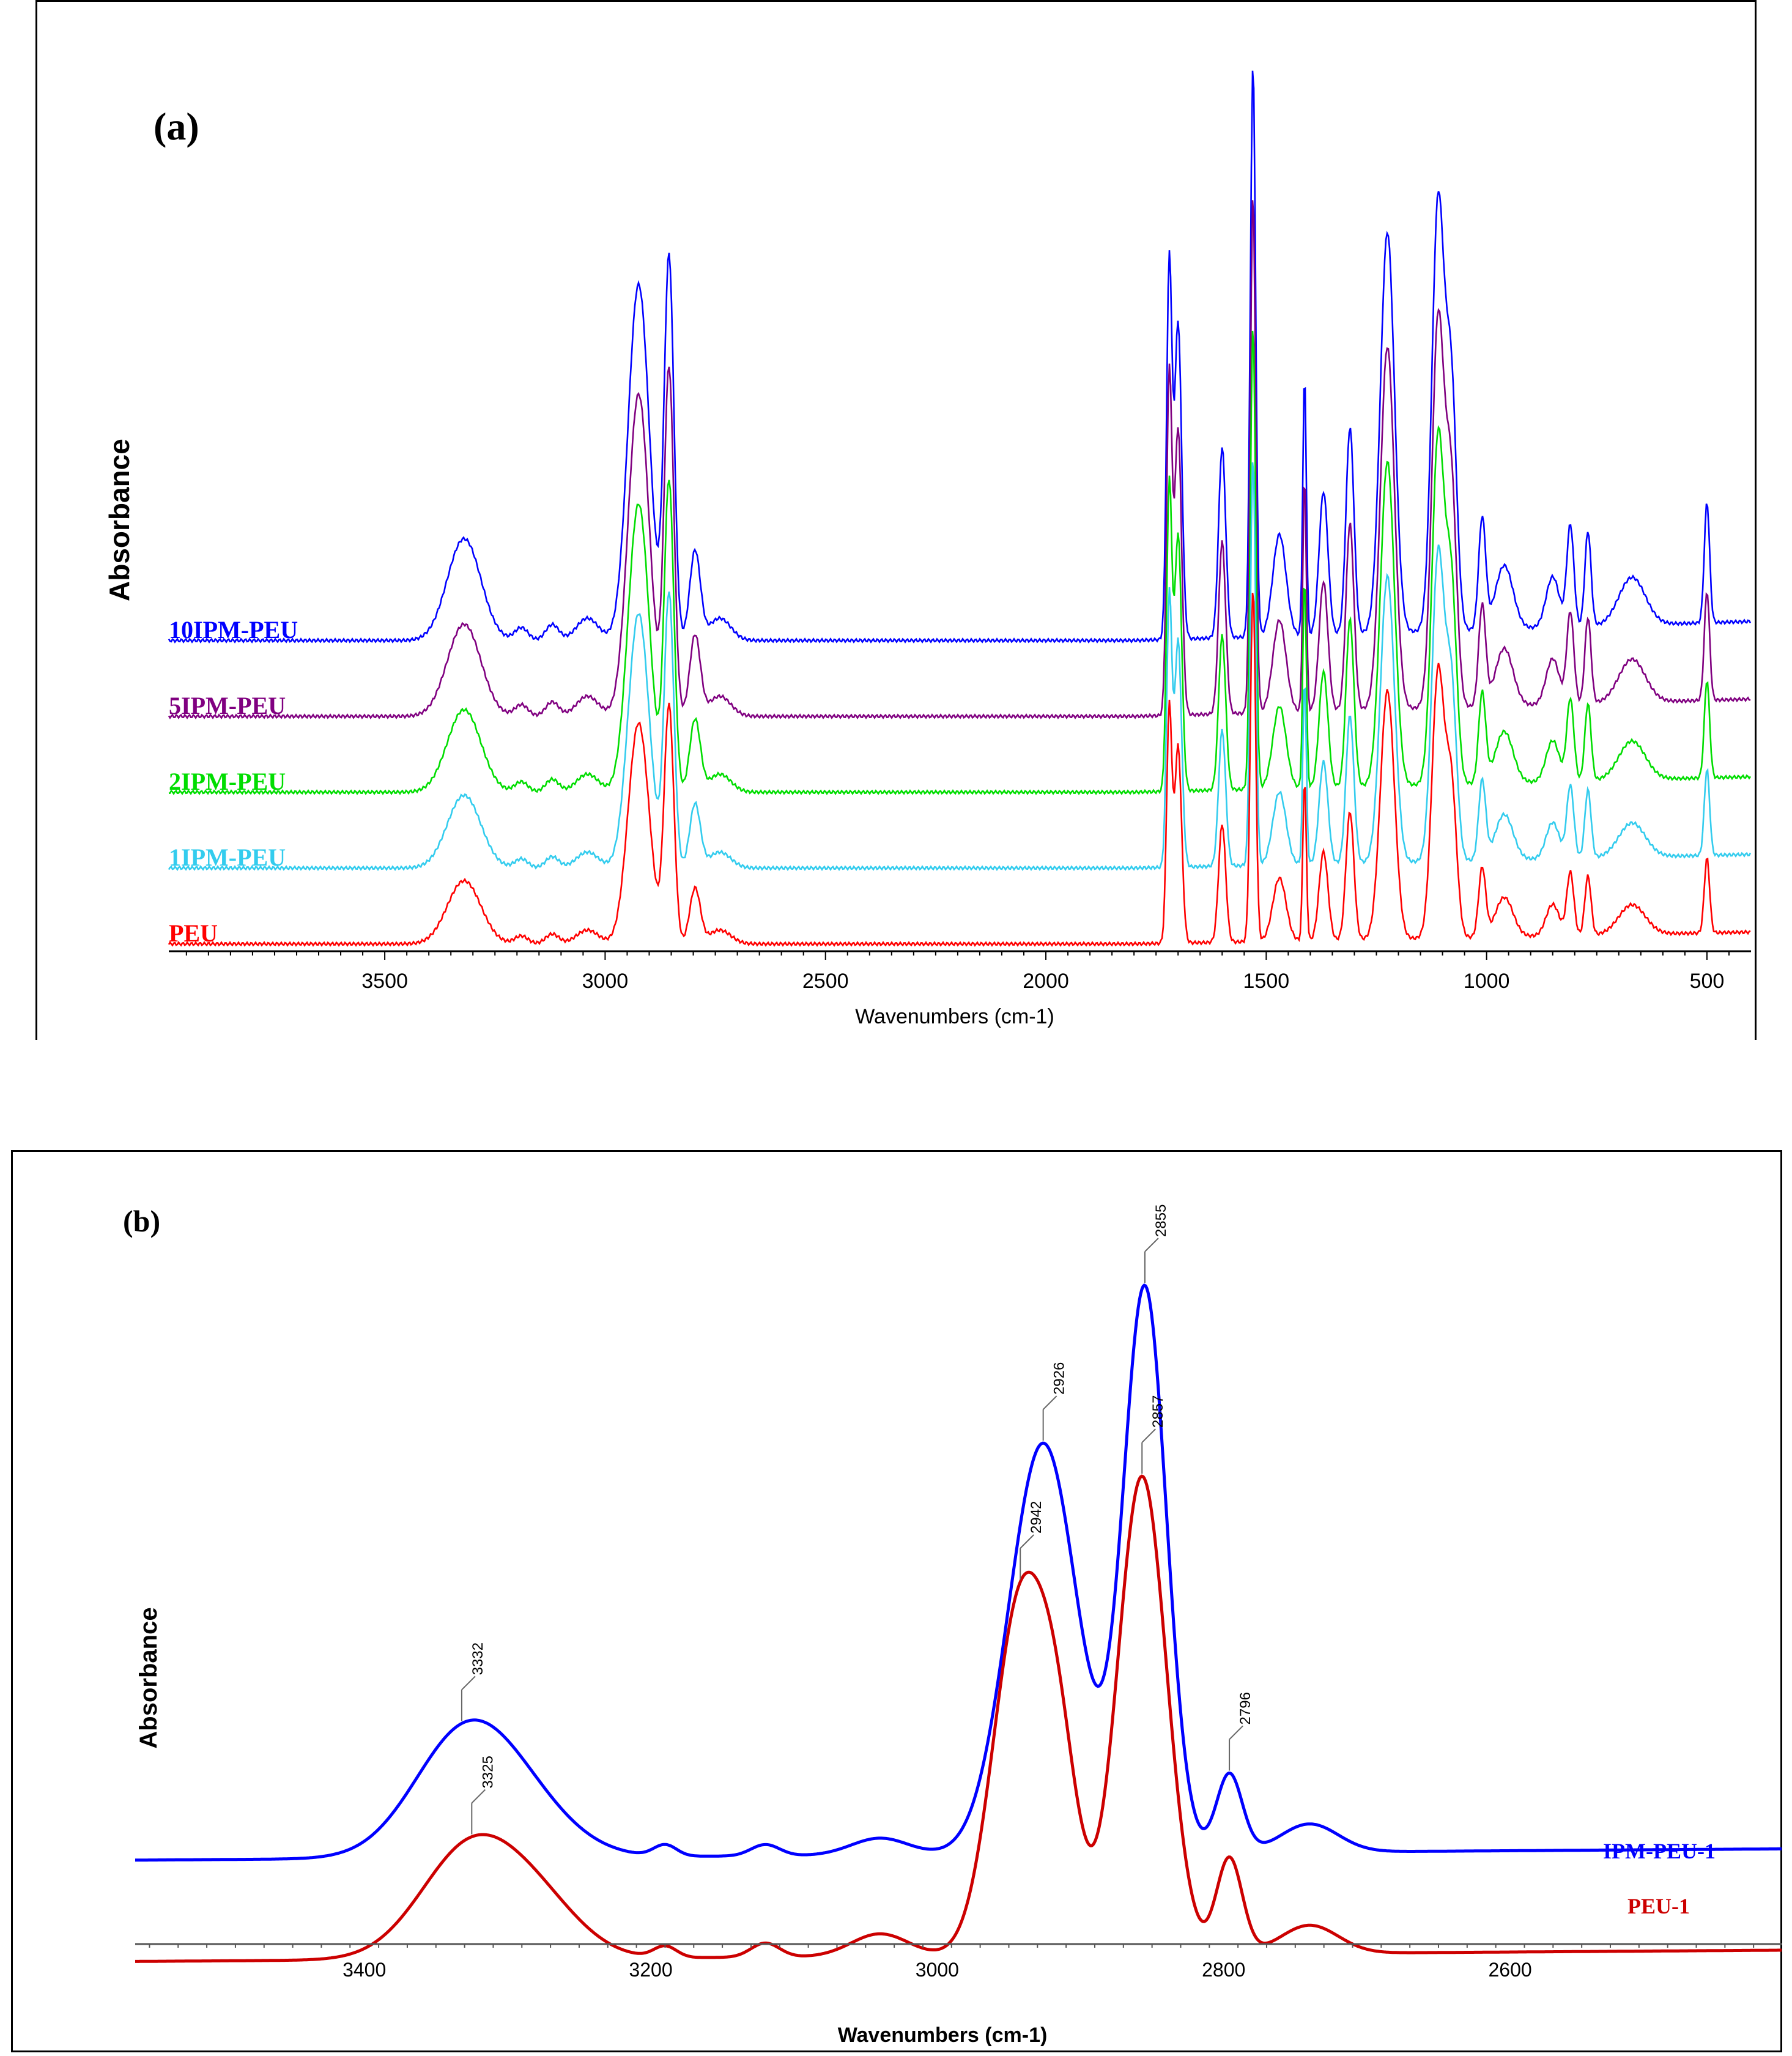  I want to click on legend-label-ipm-peu-1: IPM-PEU-1, so click(1659, 1851).